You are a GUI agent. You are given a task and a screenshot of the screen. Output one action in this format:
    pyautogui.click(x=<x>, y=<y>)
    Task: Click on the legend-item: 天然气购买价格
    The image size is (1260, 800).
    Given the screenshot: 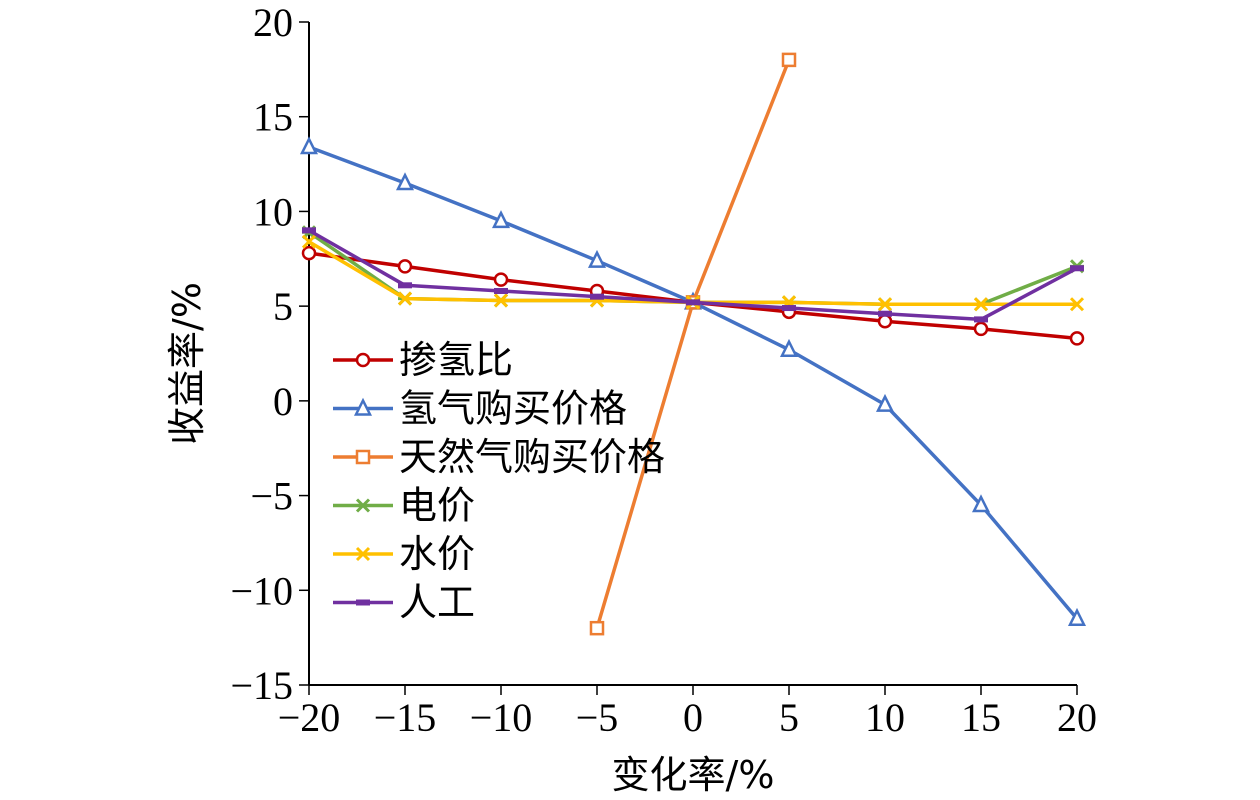 What is the action you would take?
    pyautogui.click(x=499, y=457)
    